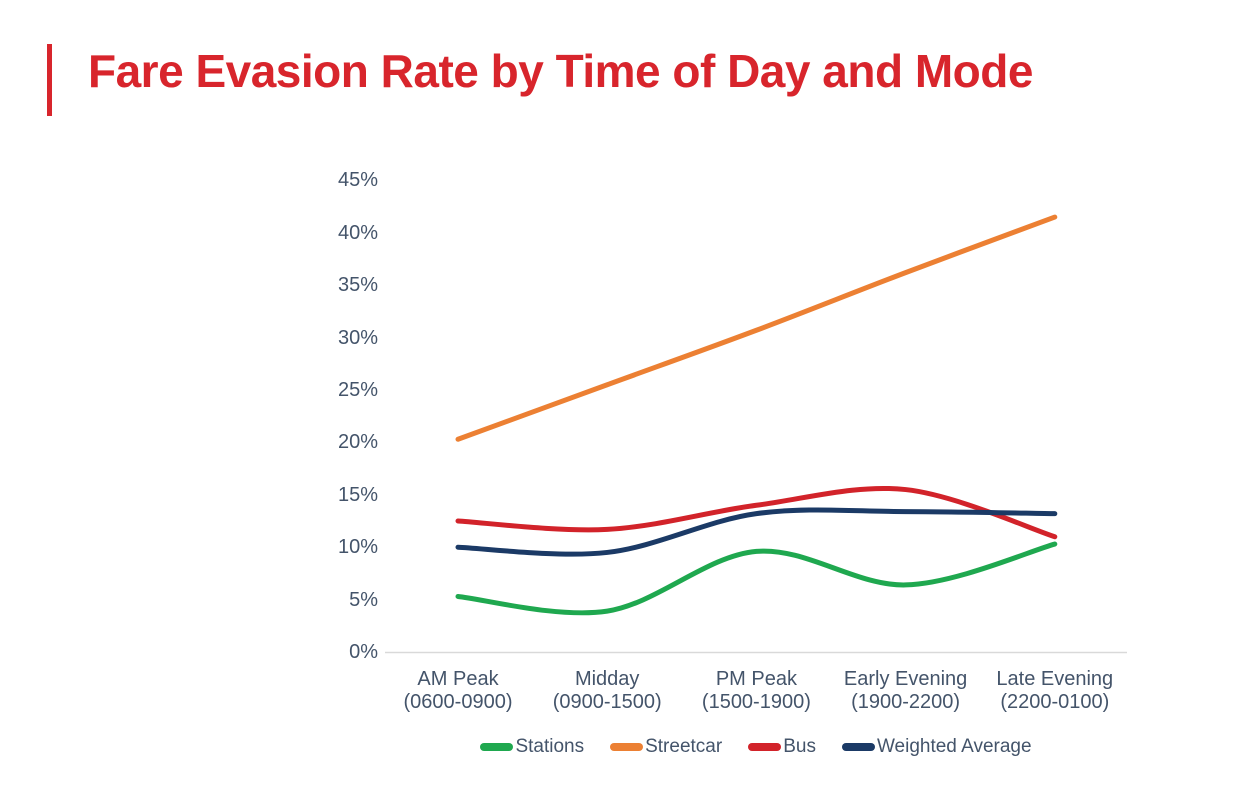 The width and height of the screenshot is (1242, 785). I want to click on y-tick-label: 5%, so click(363, 599).